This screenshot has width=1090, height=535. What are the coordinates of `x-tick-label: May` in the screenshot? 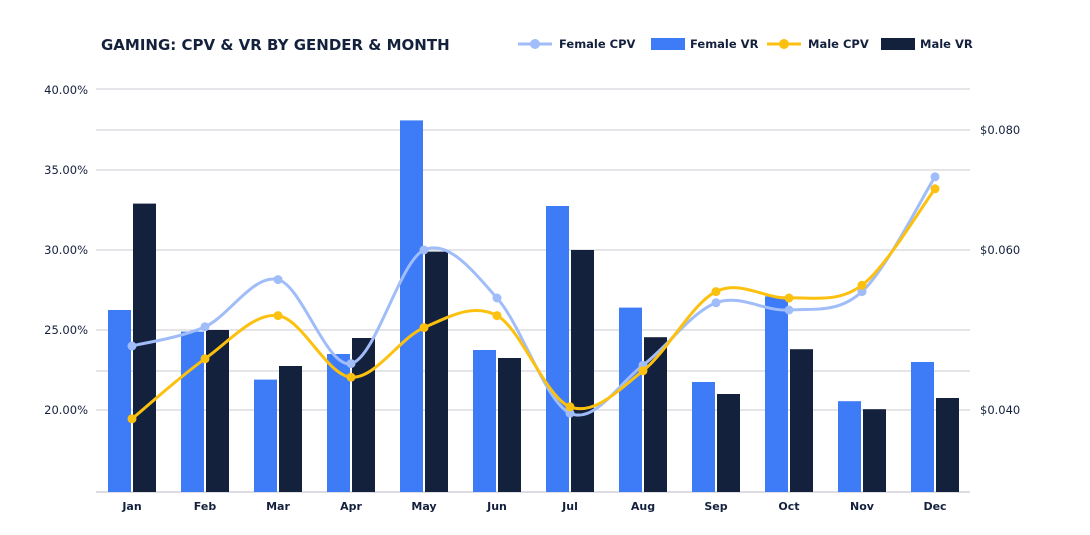 It's located at (423, 506).